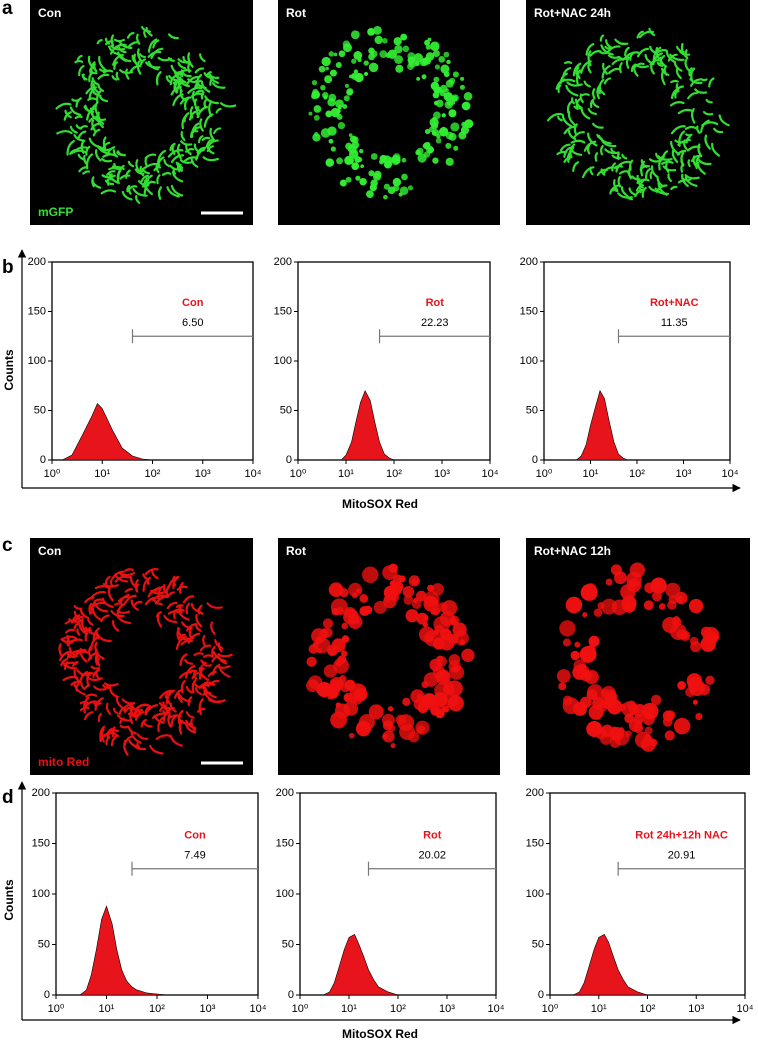  I want to click on x-tick-label: 10⁴, so click(730, 474).